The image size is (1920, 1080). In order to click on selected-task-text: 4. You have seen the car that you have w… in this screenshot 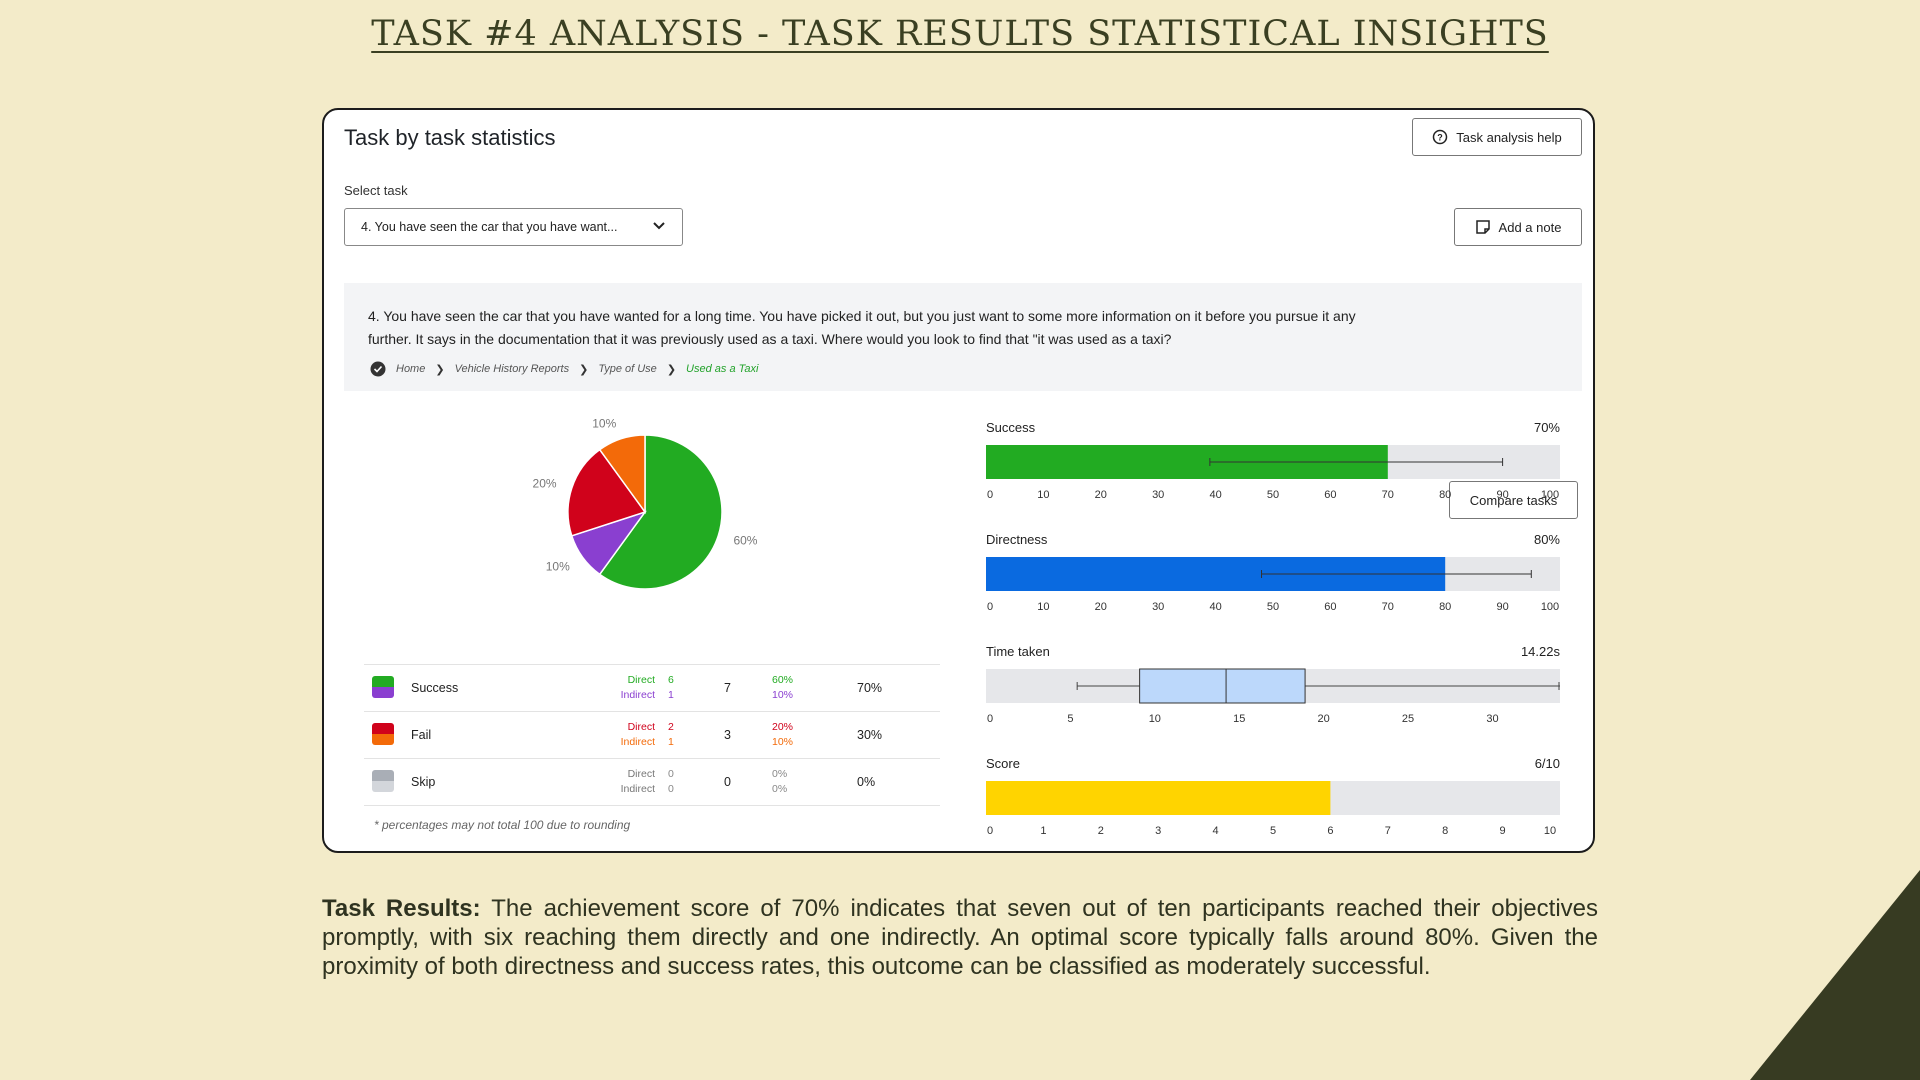, I will do `click(489, 227)`.